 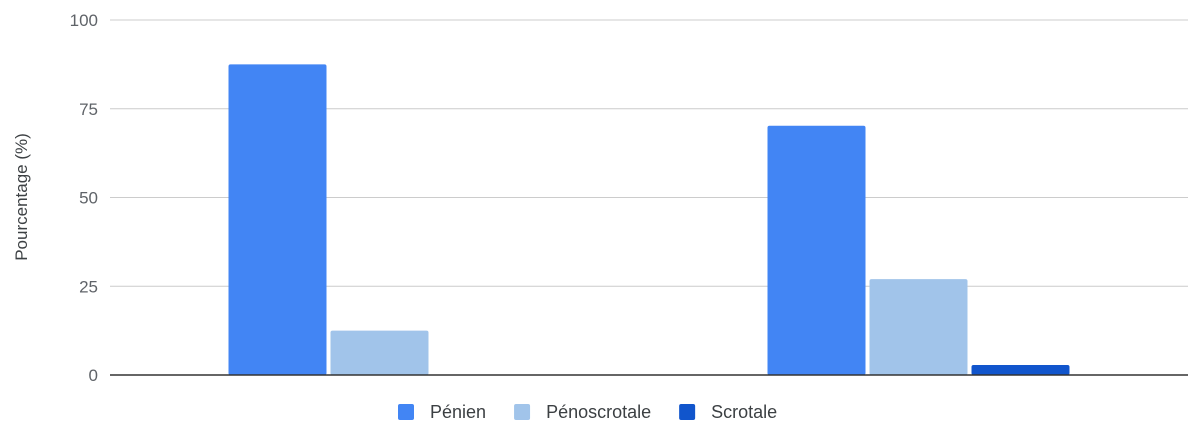 I want to click on y-axis-ticks: 0 25 50 75 100, so click(x=84, y=198).